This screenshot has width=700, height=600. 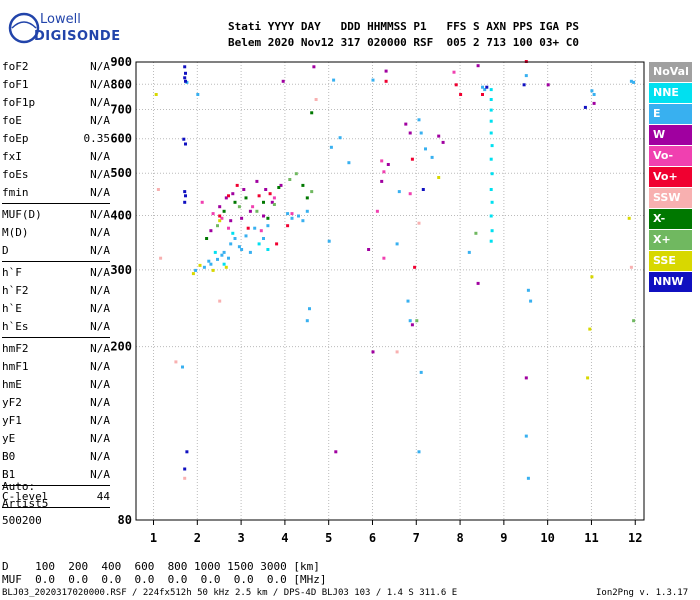 I want to click on param-name: hmF1, so click(x=15, y=366).